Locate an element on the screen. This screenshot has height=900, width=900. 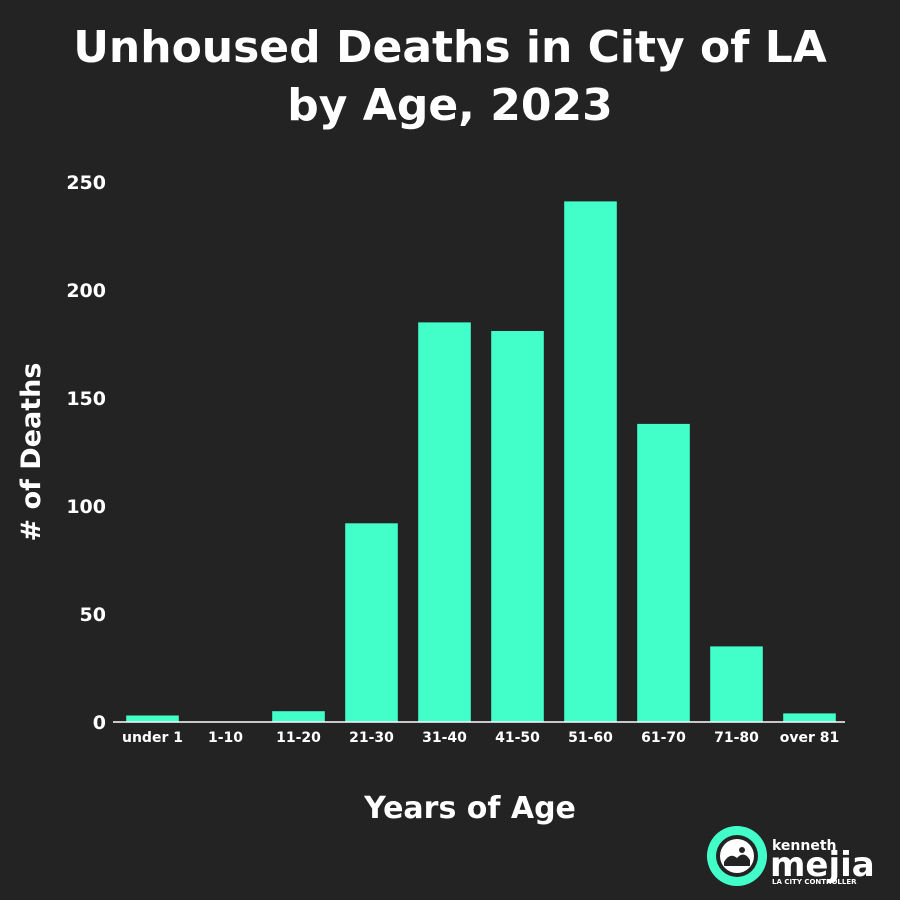
controller-logo: kenneth mejia LA CITY CONTROLLER is located at coordinates (791, 856).